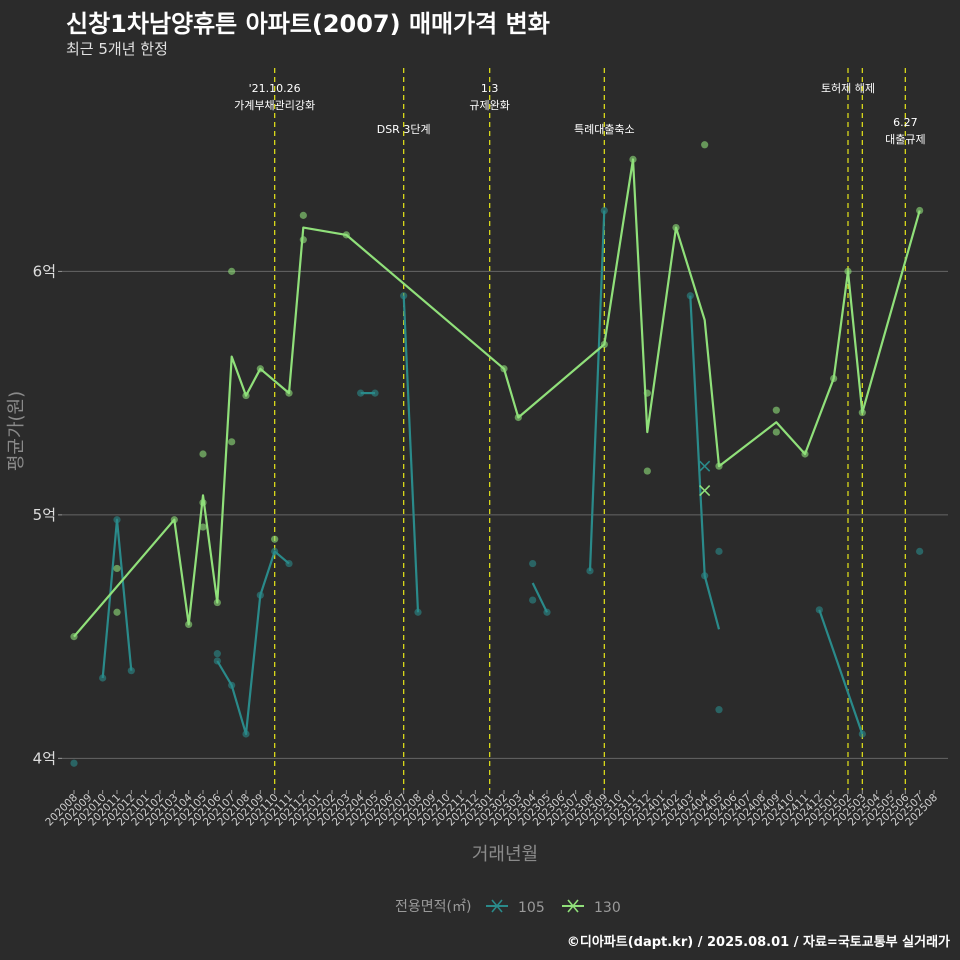 The image size is (960, 960). I want to click on series-105-cancelled-marker, so click(705, 466).